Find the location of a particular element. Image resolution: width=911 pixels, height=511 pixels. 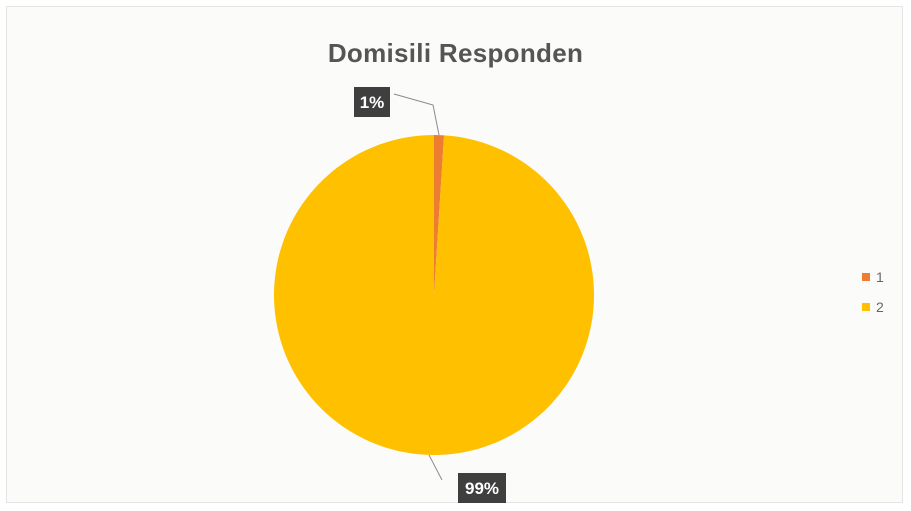

data-label-1: 1% is located at coordinates (372, 102).